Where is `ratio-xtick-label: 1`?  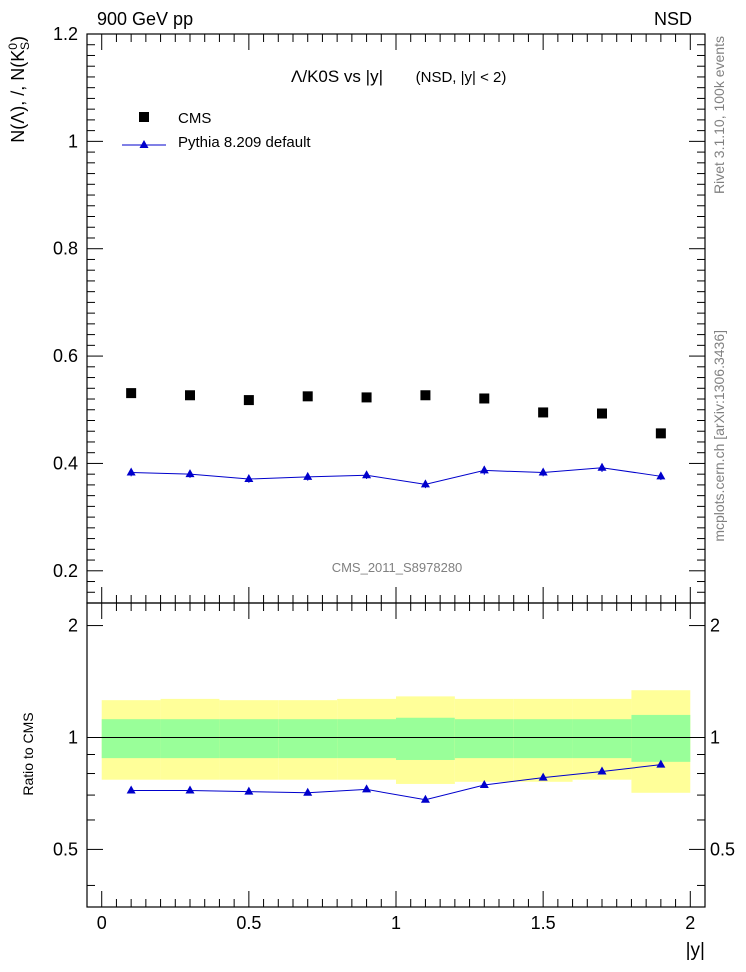
ratio-xtick-label: 1 is located at coordinates (396, 923).